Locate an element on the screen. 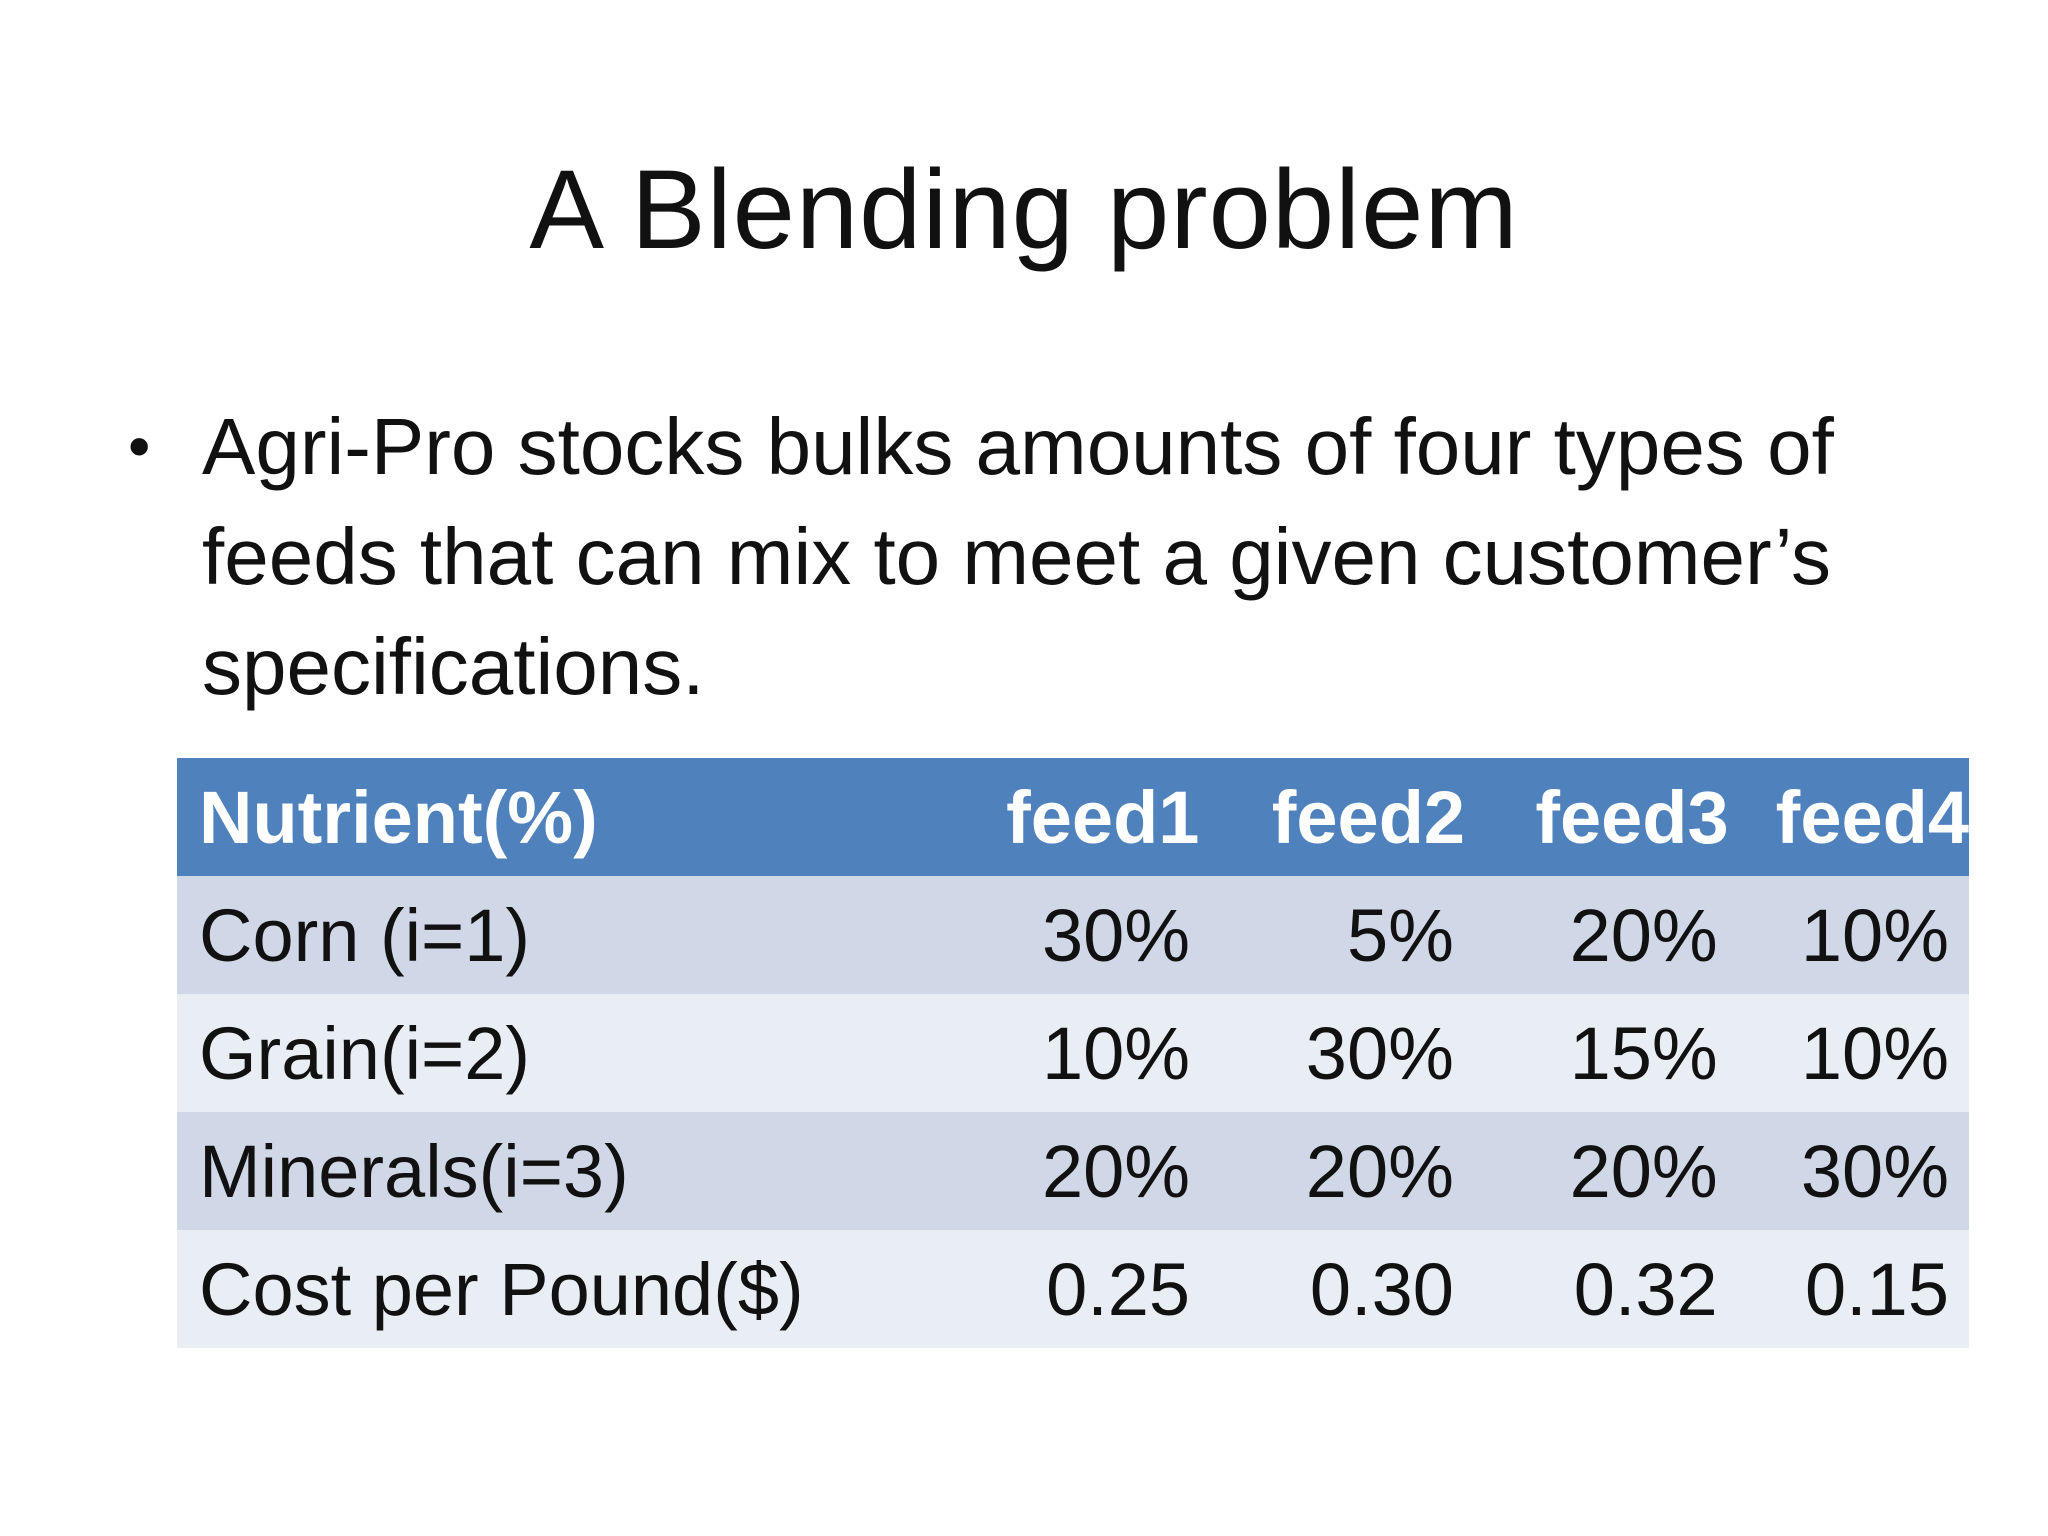 The height and width of the screenshot is (1536, 2048). table-row: Minerals(i=3) 20% 20% 20% 30% is located at coordinates (1073, 1171).